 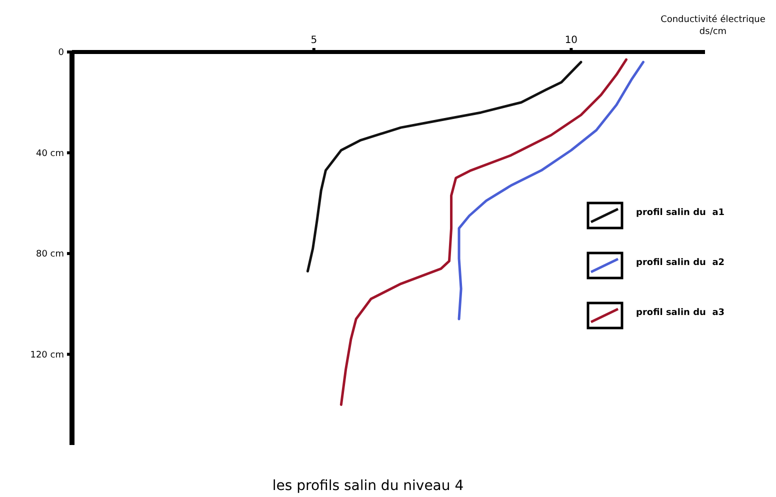 What do you see at coordinates (680, 263) in the screenshot?
I see `legend-label: profil salin du a2` at bounding box center [680, 263].